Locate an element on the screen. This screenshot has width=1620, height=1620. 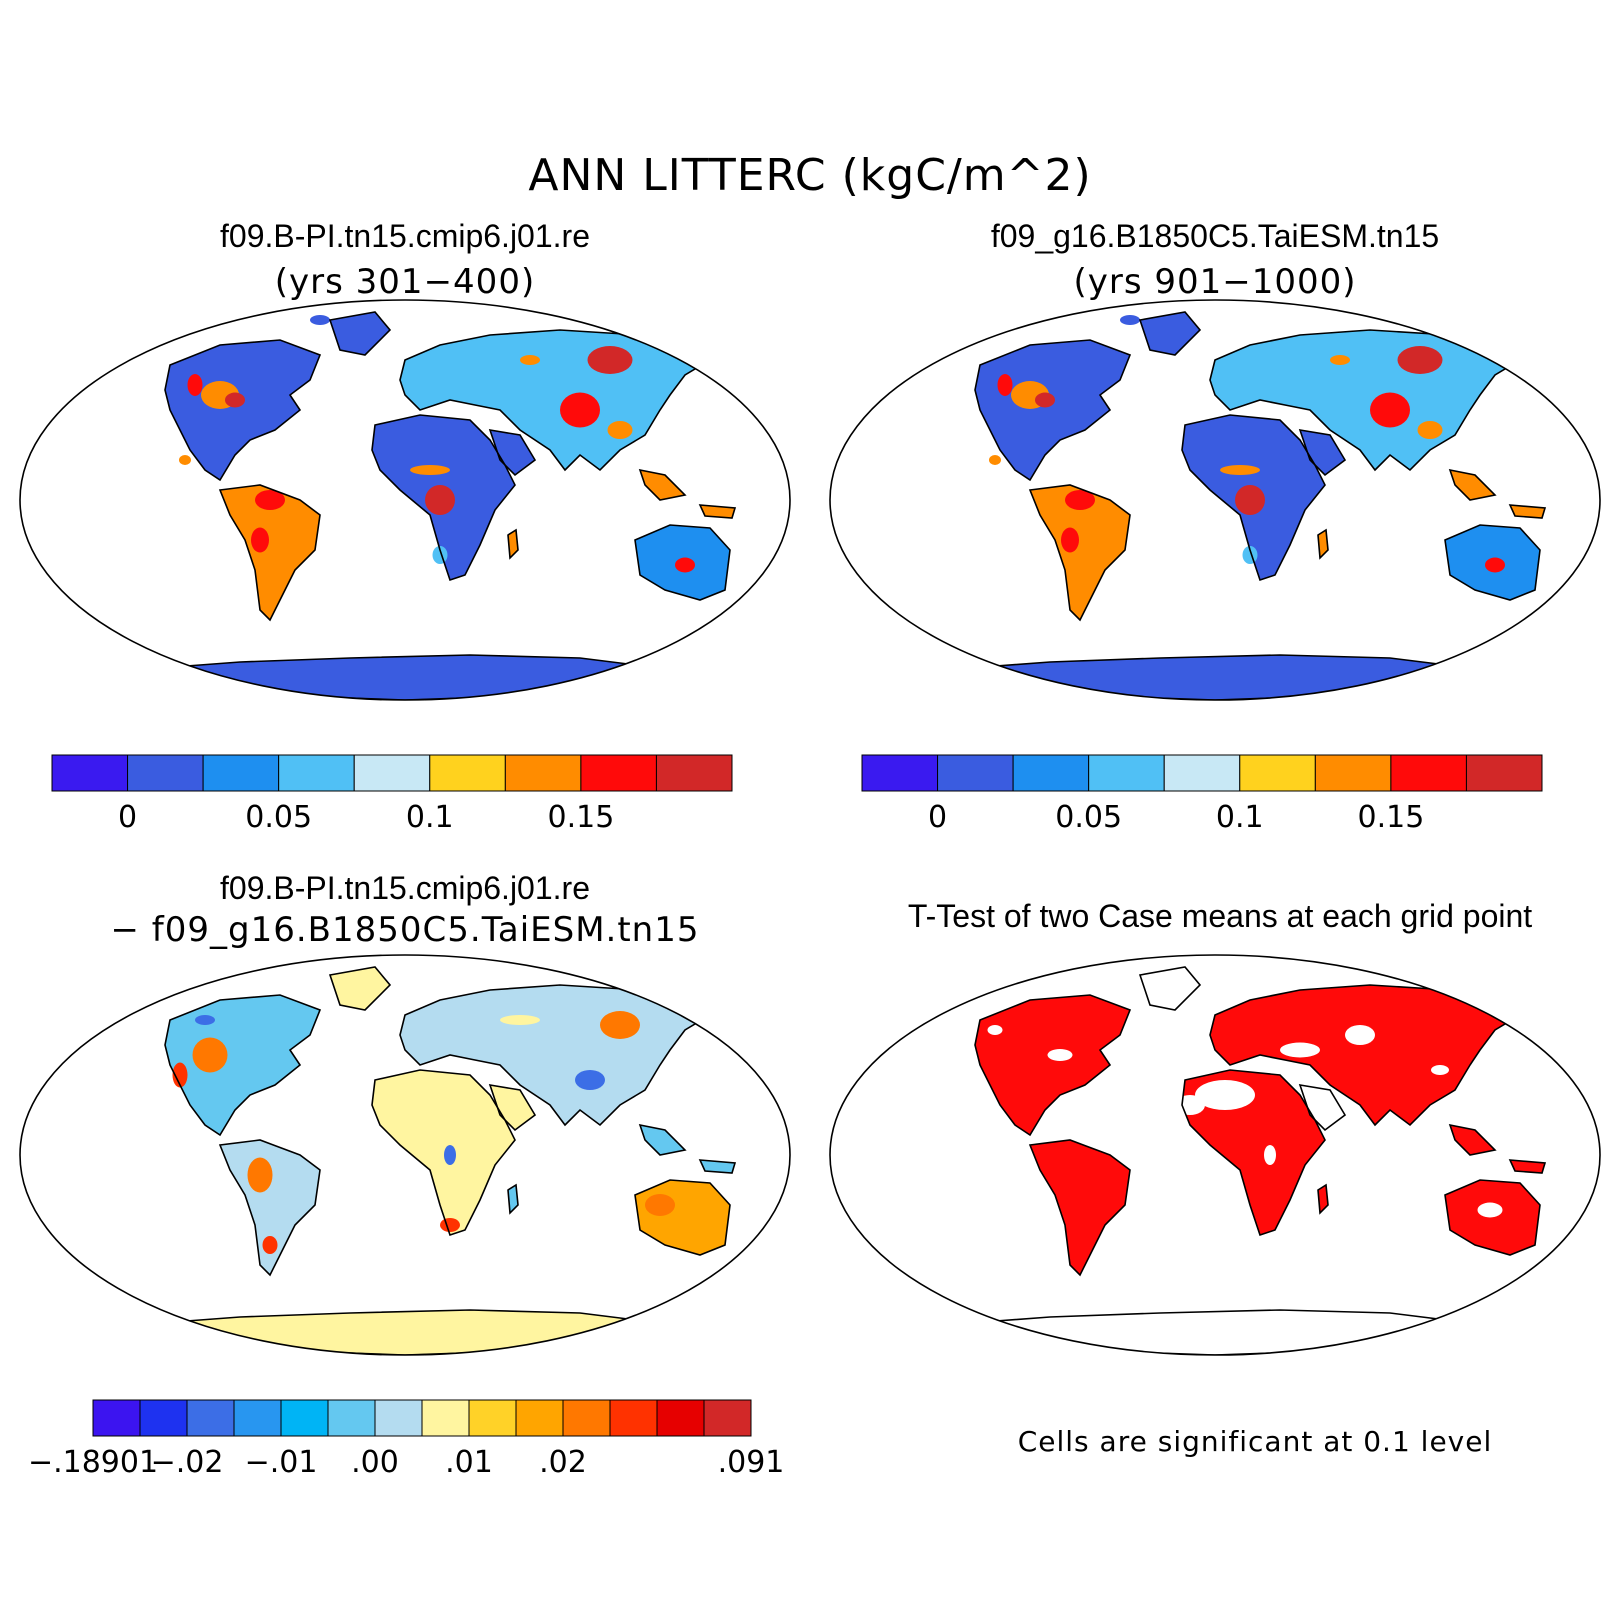
case2-colorbar-tick-label: 0 is located at coordinates (937, 817).